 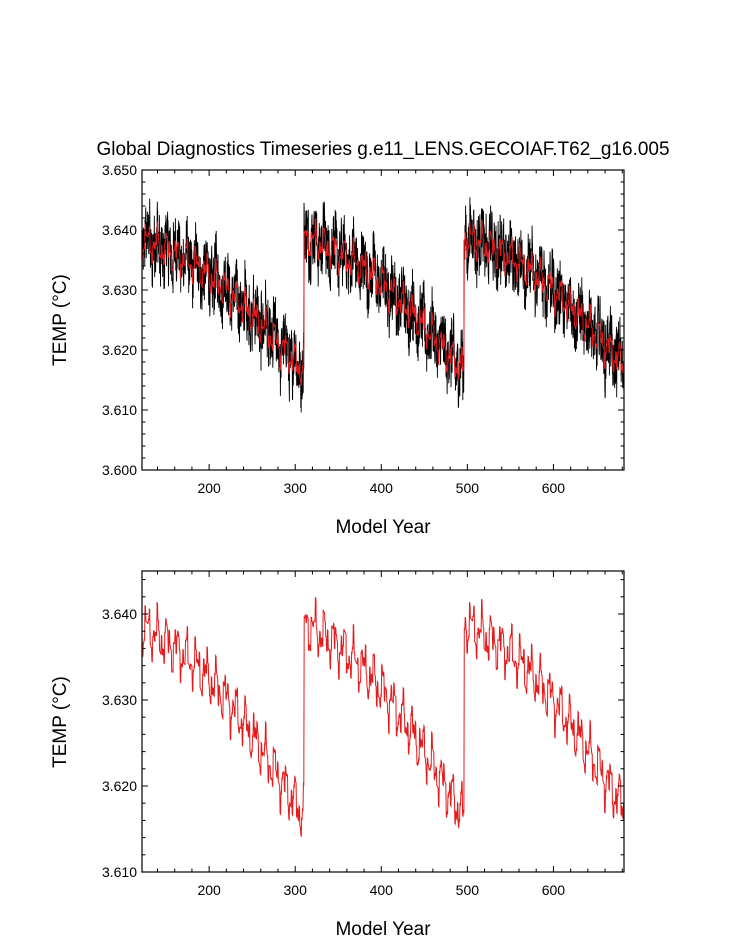 What do you see at coordinates (119, 470) in the screenshot?
I see `y-tick-label: 3.600` at bounding box center [119, 470].